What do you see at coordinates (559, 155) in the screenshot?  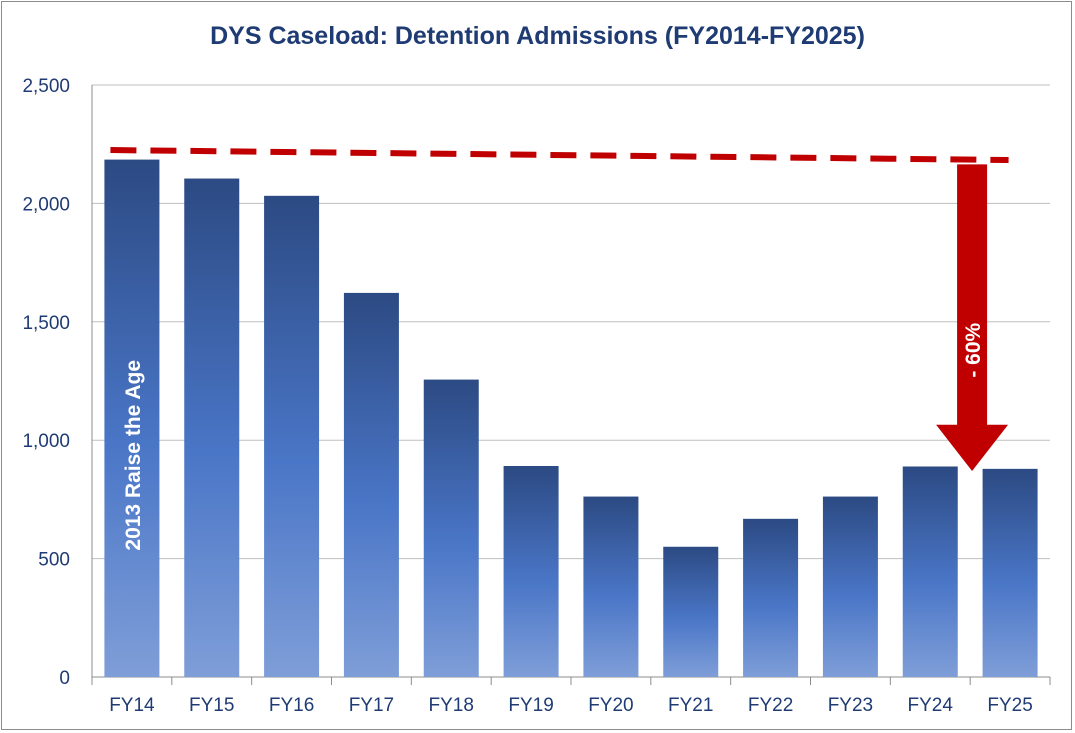 I see `reference-dashed-line` at bounding box center [559, 155].